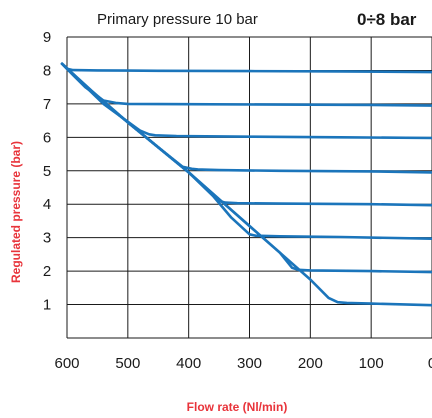 This screenshot has width=432, height=418. What do you see at coordinates (310, 363) in the screenshot?
I see `x-tick-200: 200` at bounding box center [310, 363].